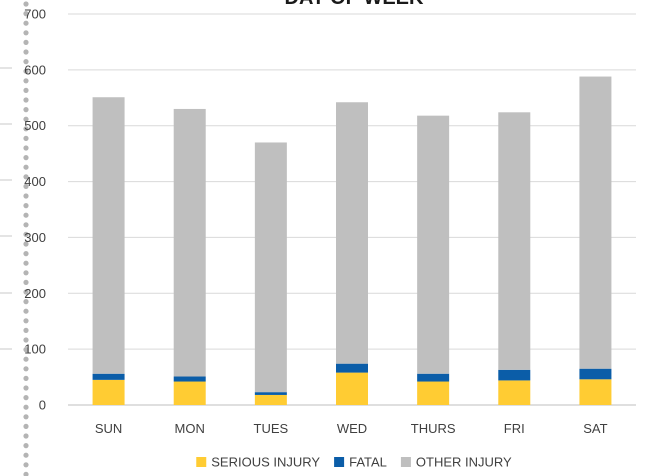 This screenshot has width=647, height=476. Describe the element at coordinates (514, 428) in the screenshot. I see `x-tick-label: FRI` at that location.